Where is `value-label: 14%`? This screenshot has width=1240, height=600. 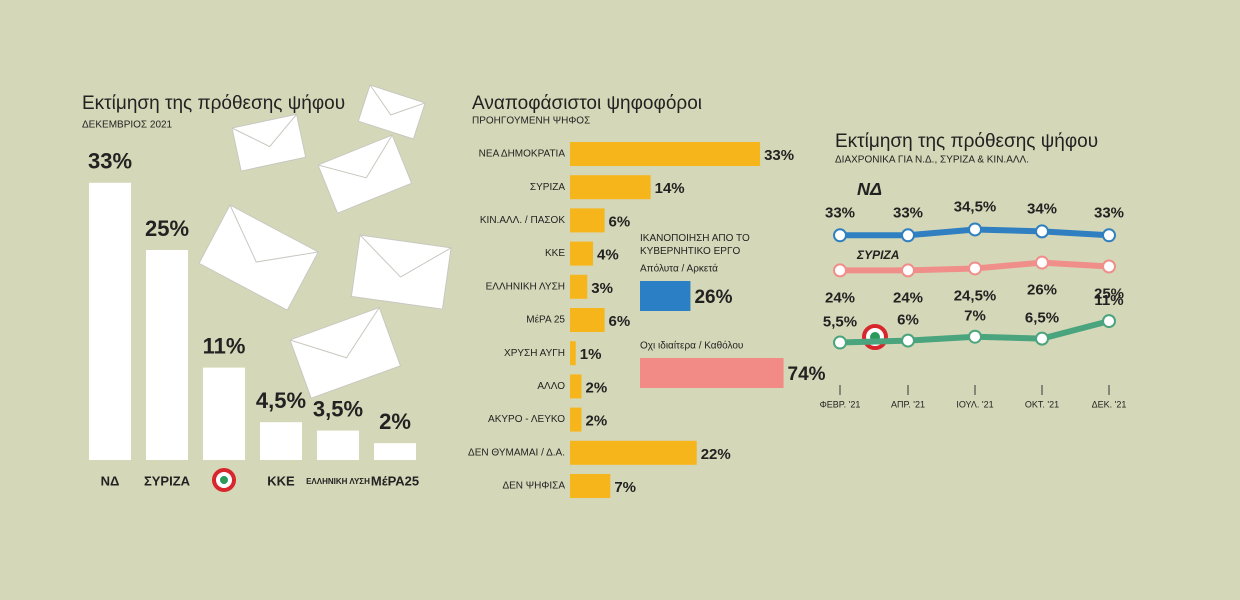
value-label: 14% is located at coordinates (670, 188).